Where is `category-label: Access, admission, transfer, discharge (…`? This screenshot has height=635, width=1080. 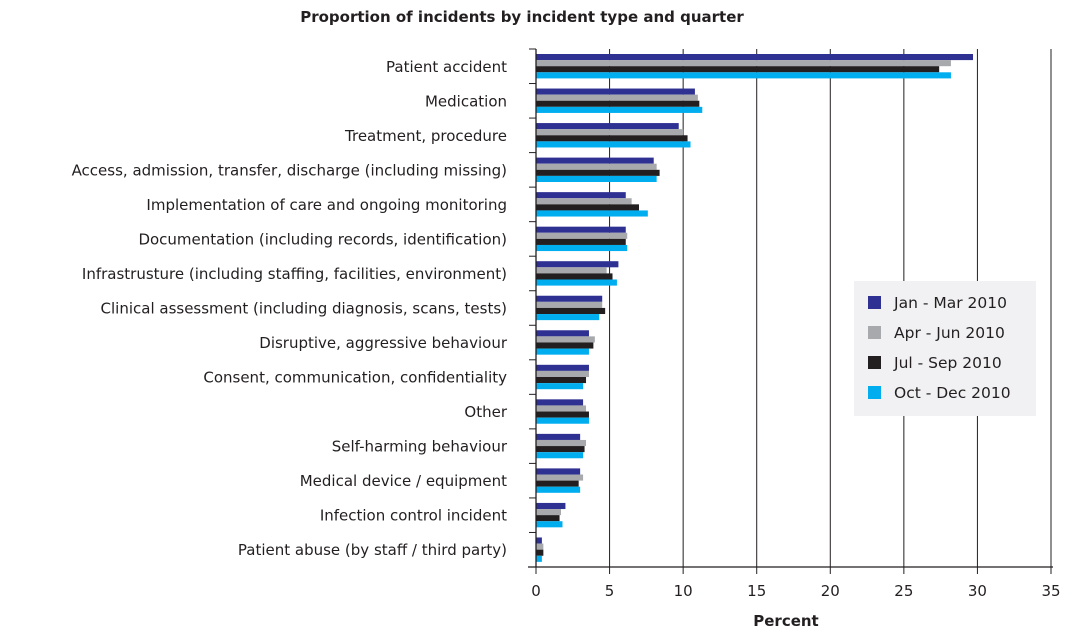 category-label: Access, admission, transfer, discharge (… is located at coordinates (289, 170).